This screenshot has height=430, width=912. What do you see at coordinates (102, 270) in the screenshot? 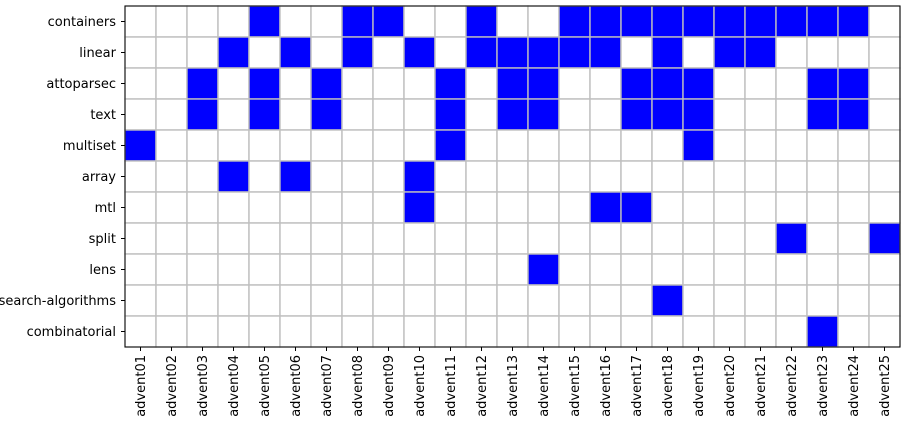
I see `y-tick-label: lens` at bounding box center [102, 270].